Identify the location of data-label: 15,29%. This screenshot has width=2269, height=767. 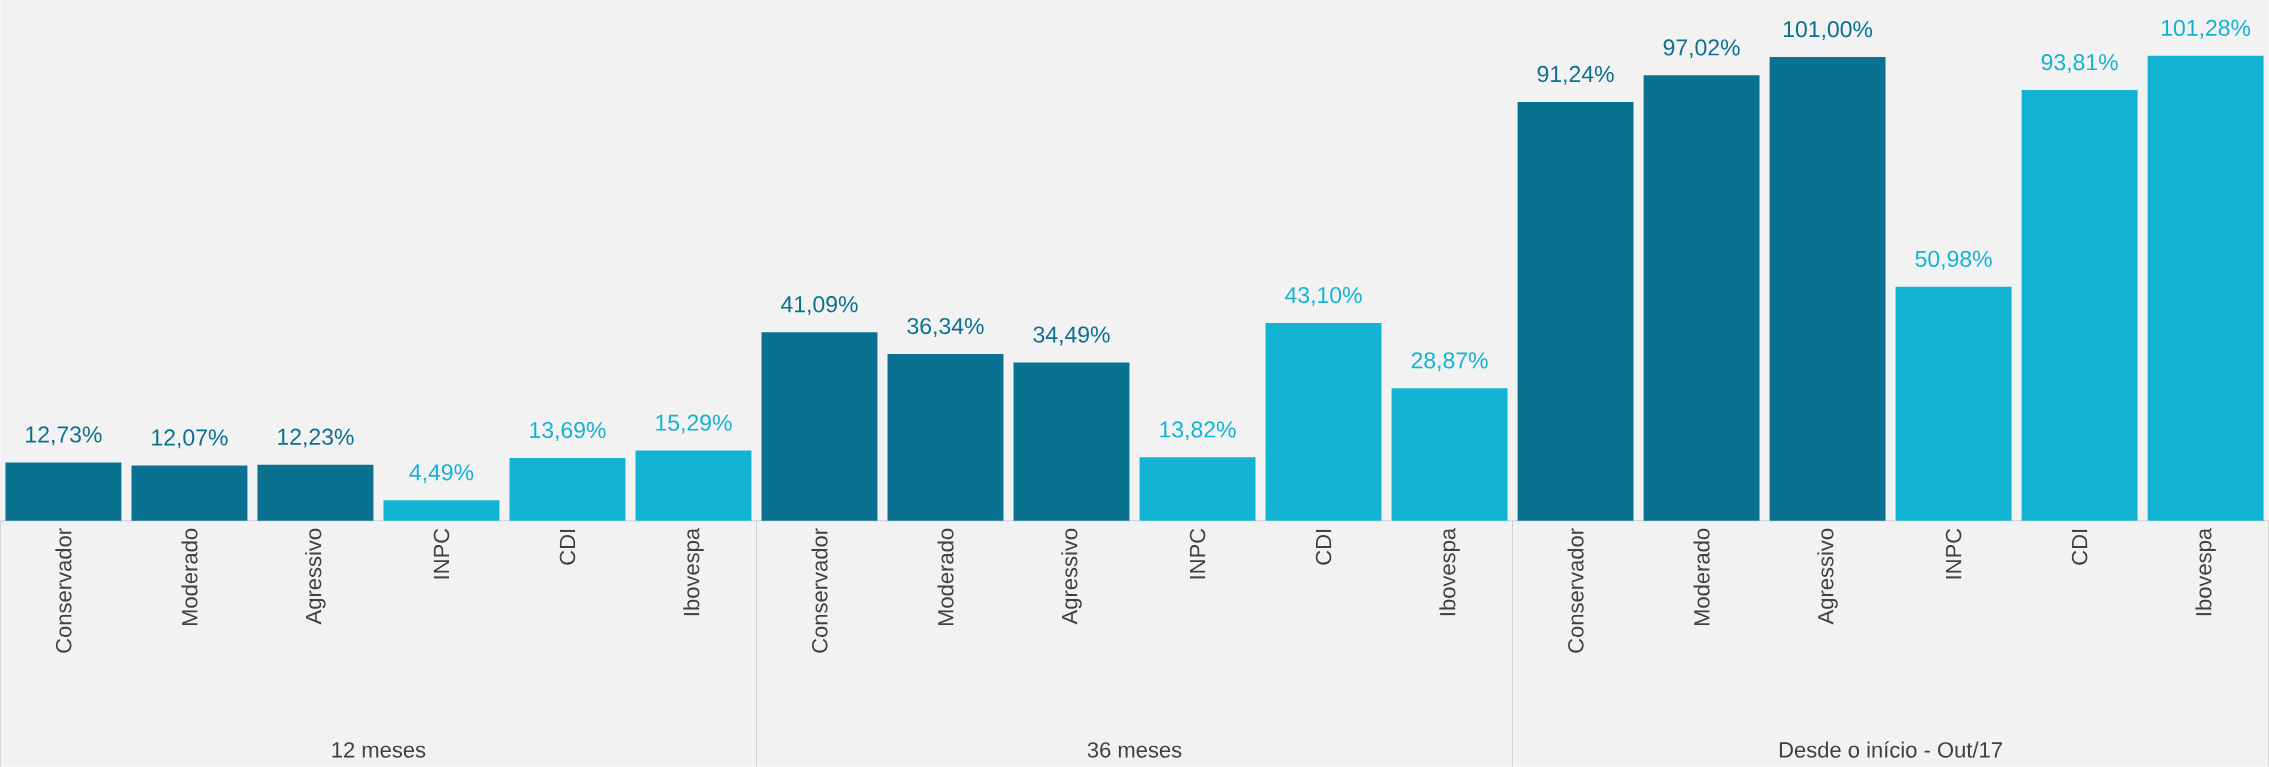
(694, 424).